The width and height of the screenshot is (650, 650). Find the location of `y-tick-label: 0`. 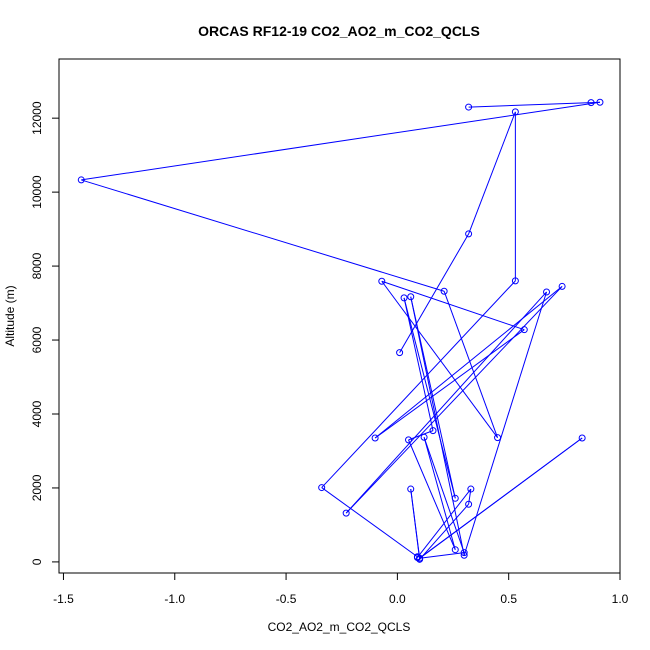

y-tick-label: 0 is located at coordinates (37, 561).